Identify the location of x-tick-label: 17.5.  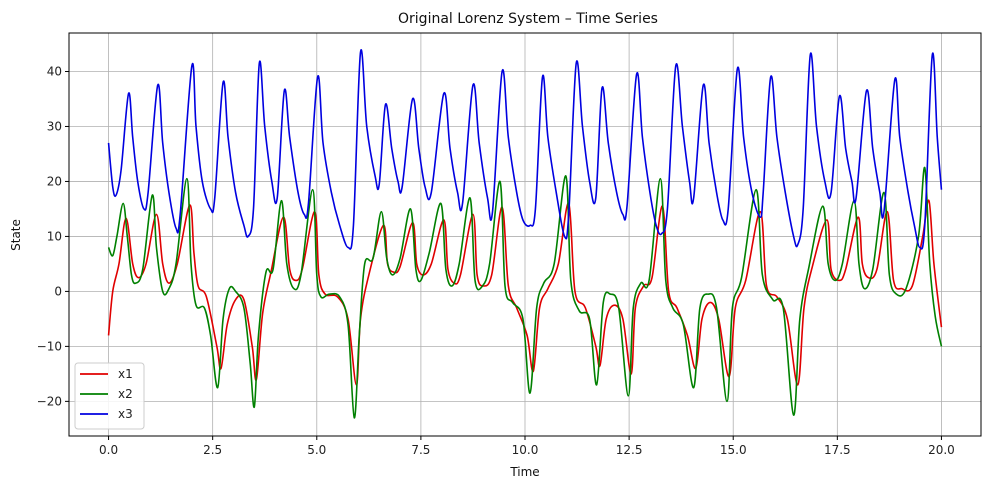
(837, 450).